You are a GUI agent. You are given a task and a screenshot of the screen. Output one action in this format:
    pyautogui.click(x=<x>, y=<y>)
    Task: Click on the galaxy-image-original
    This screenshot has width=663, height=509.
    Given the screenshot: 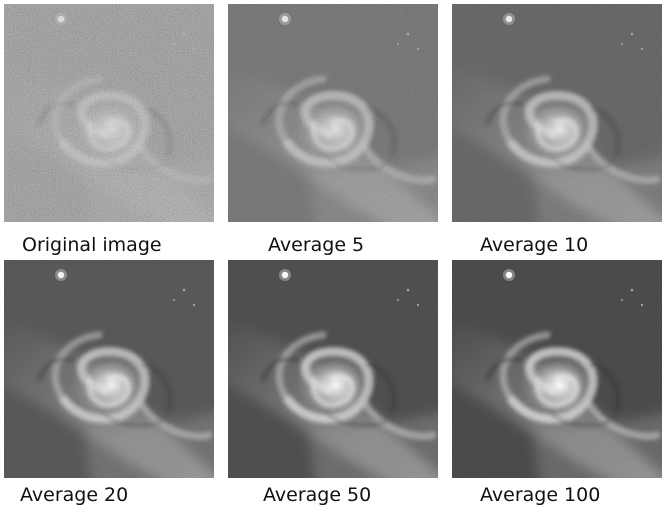 What is the action you would take?
    pyautogui.click(x=109, y=113)
    